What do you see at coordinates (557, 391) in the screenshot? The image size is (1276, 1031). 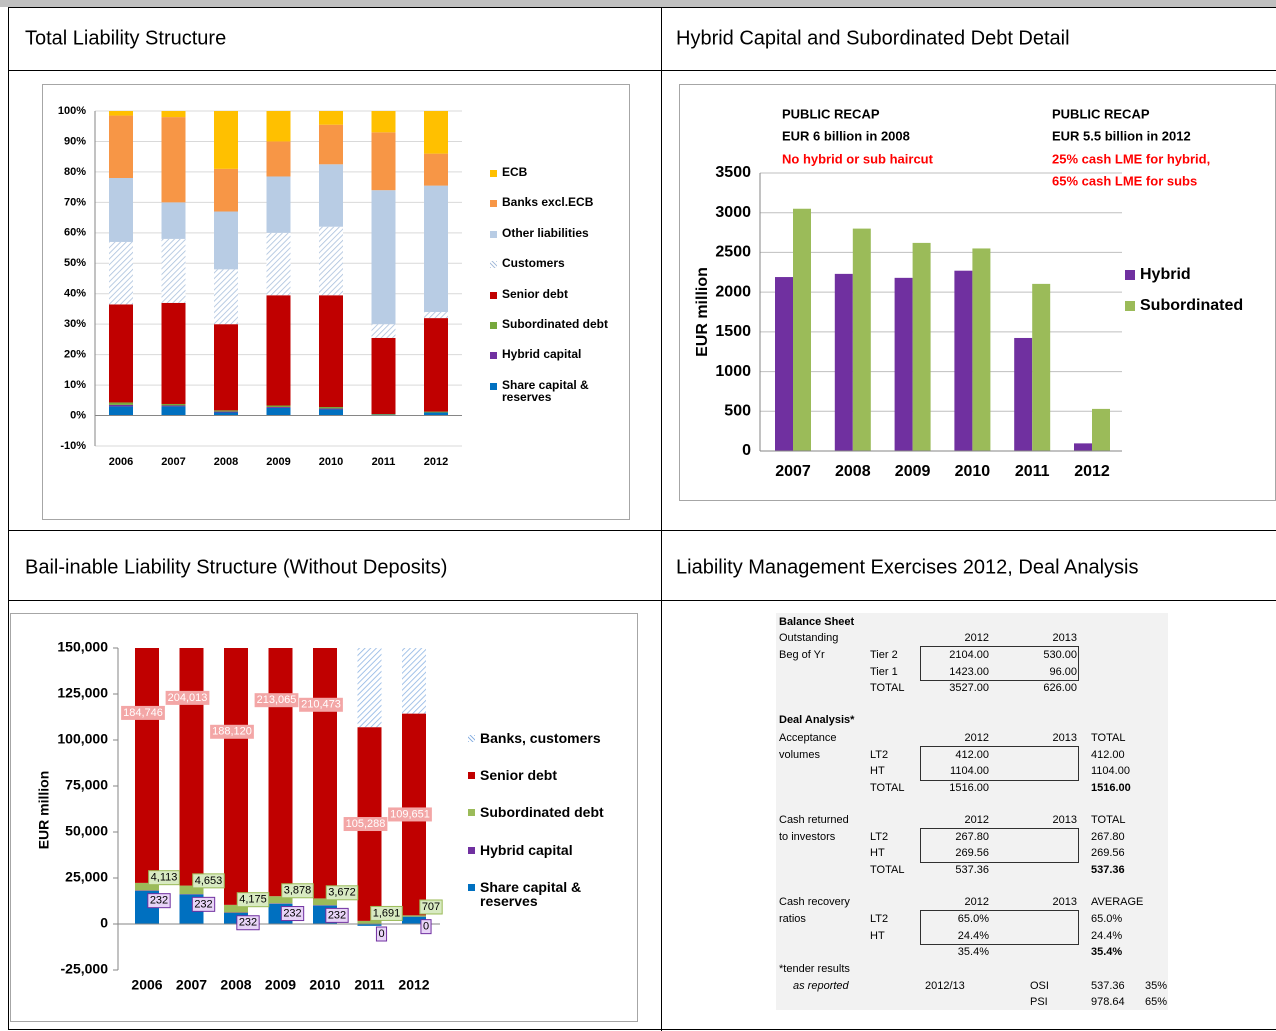 I see `legend-item: Share capital & reserves` at bounding box center [557, 391].